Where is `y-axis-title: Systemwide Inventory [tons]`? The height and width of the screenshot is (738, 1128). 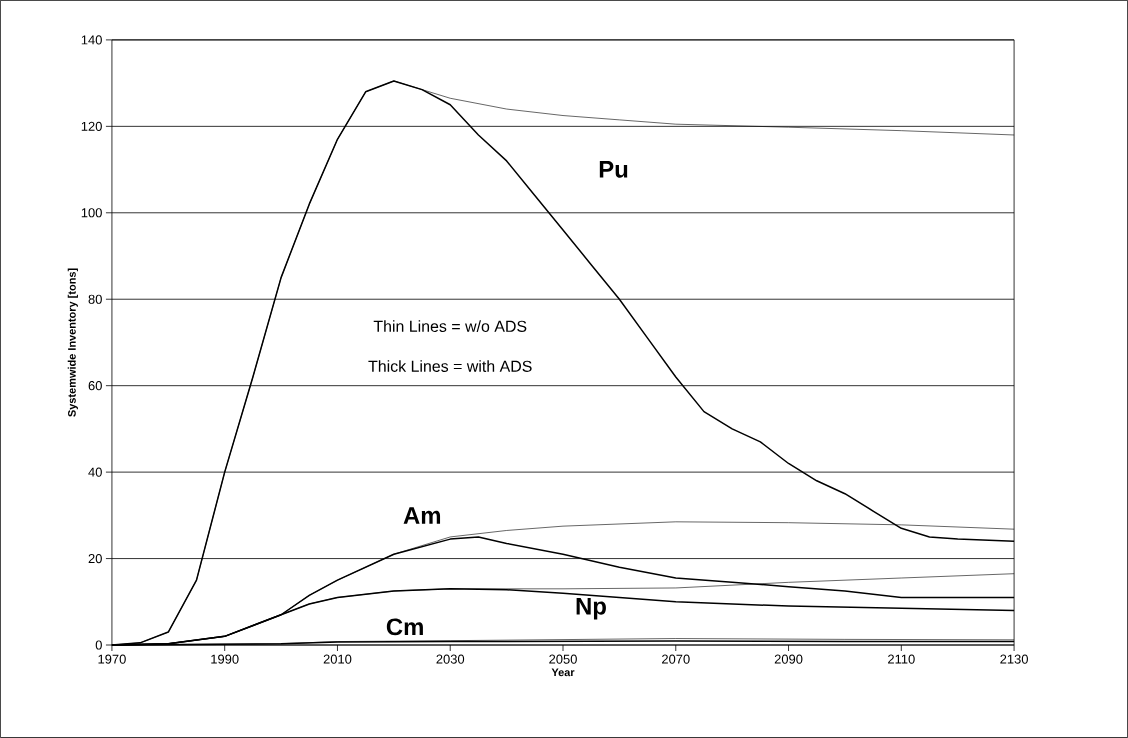 y-axis-title: Systemwide Inventory [tons] is located at coordinates (72, 342).